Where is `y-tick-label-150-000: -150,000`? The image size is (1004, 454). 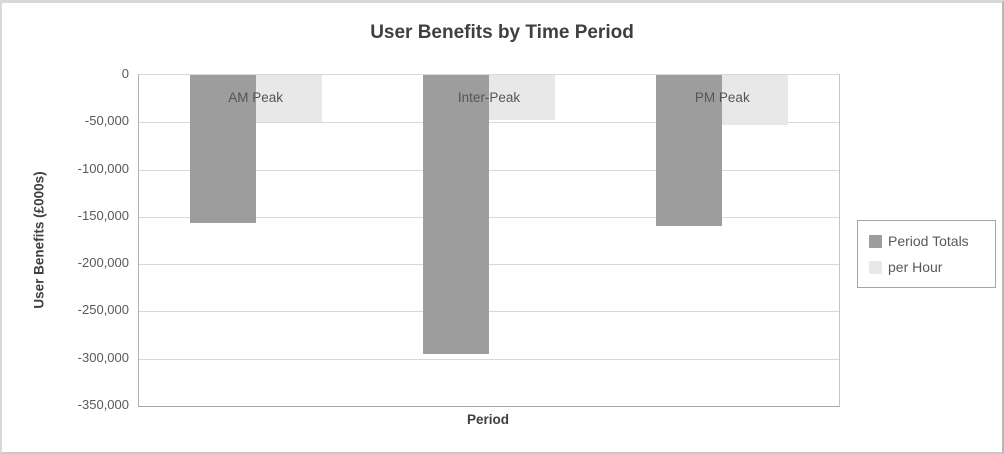
y-tick-label-150-000: -150,000 is located at coordinates (103, 215).